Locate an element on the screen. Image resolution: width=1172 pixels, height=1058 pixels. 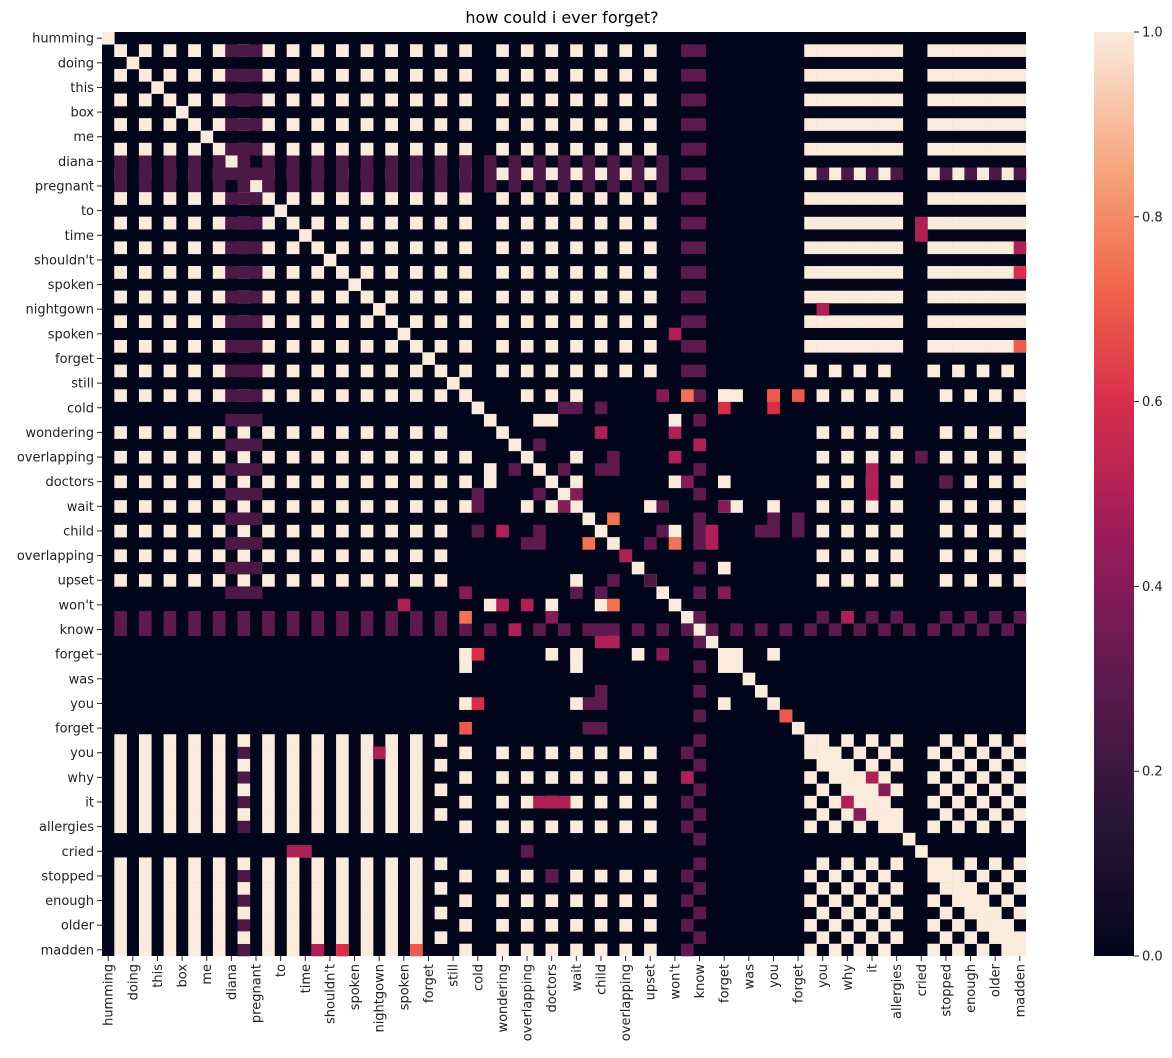
x-tick-label: won't is located at coordinates (675, 982).